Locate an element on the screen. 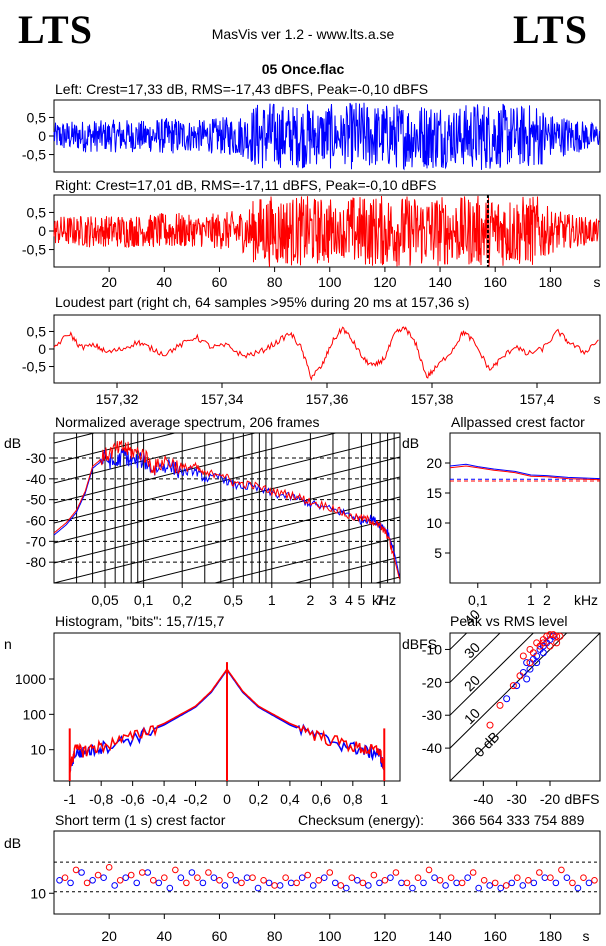 The image size is (606, 946). loudest-part-y-label: -0,5 is located at coordinates (34, 367).